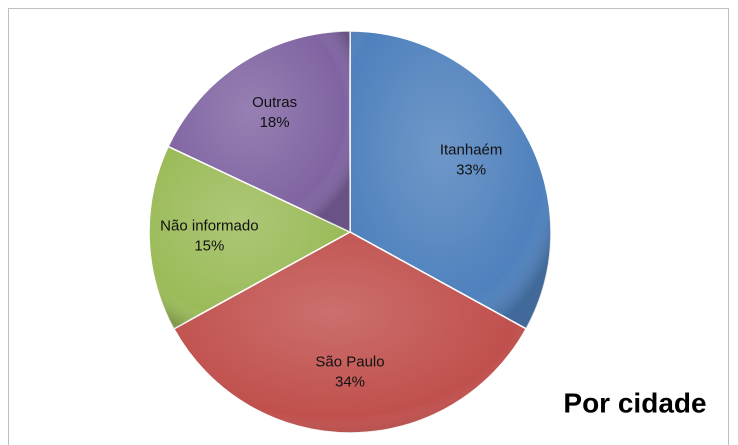 This screenshot has width=738, height=445. What do you see at coordinates (471, 149) in the screenshot?
I see `slice-label: Itanhaém` at bounding box center [471, 149].